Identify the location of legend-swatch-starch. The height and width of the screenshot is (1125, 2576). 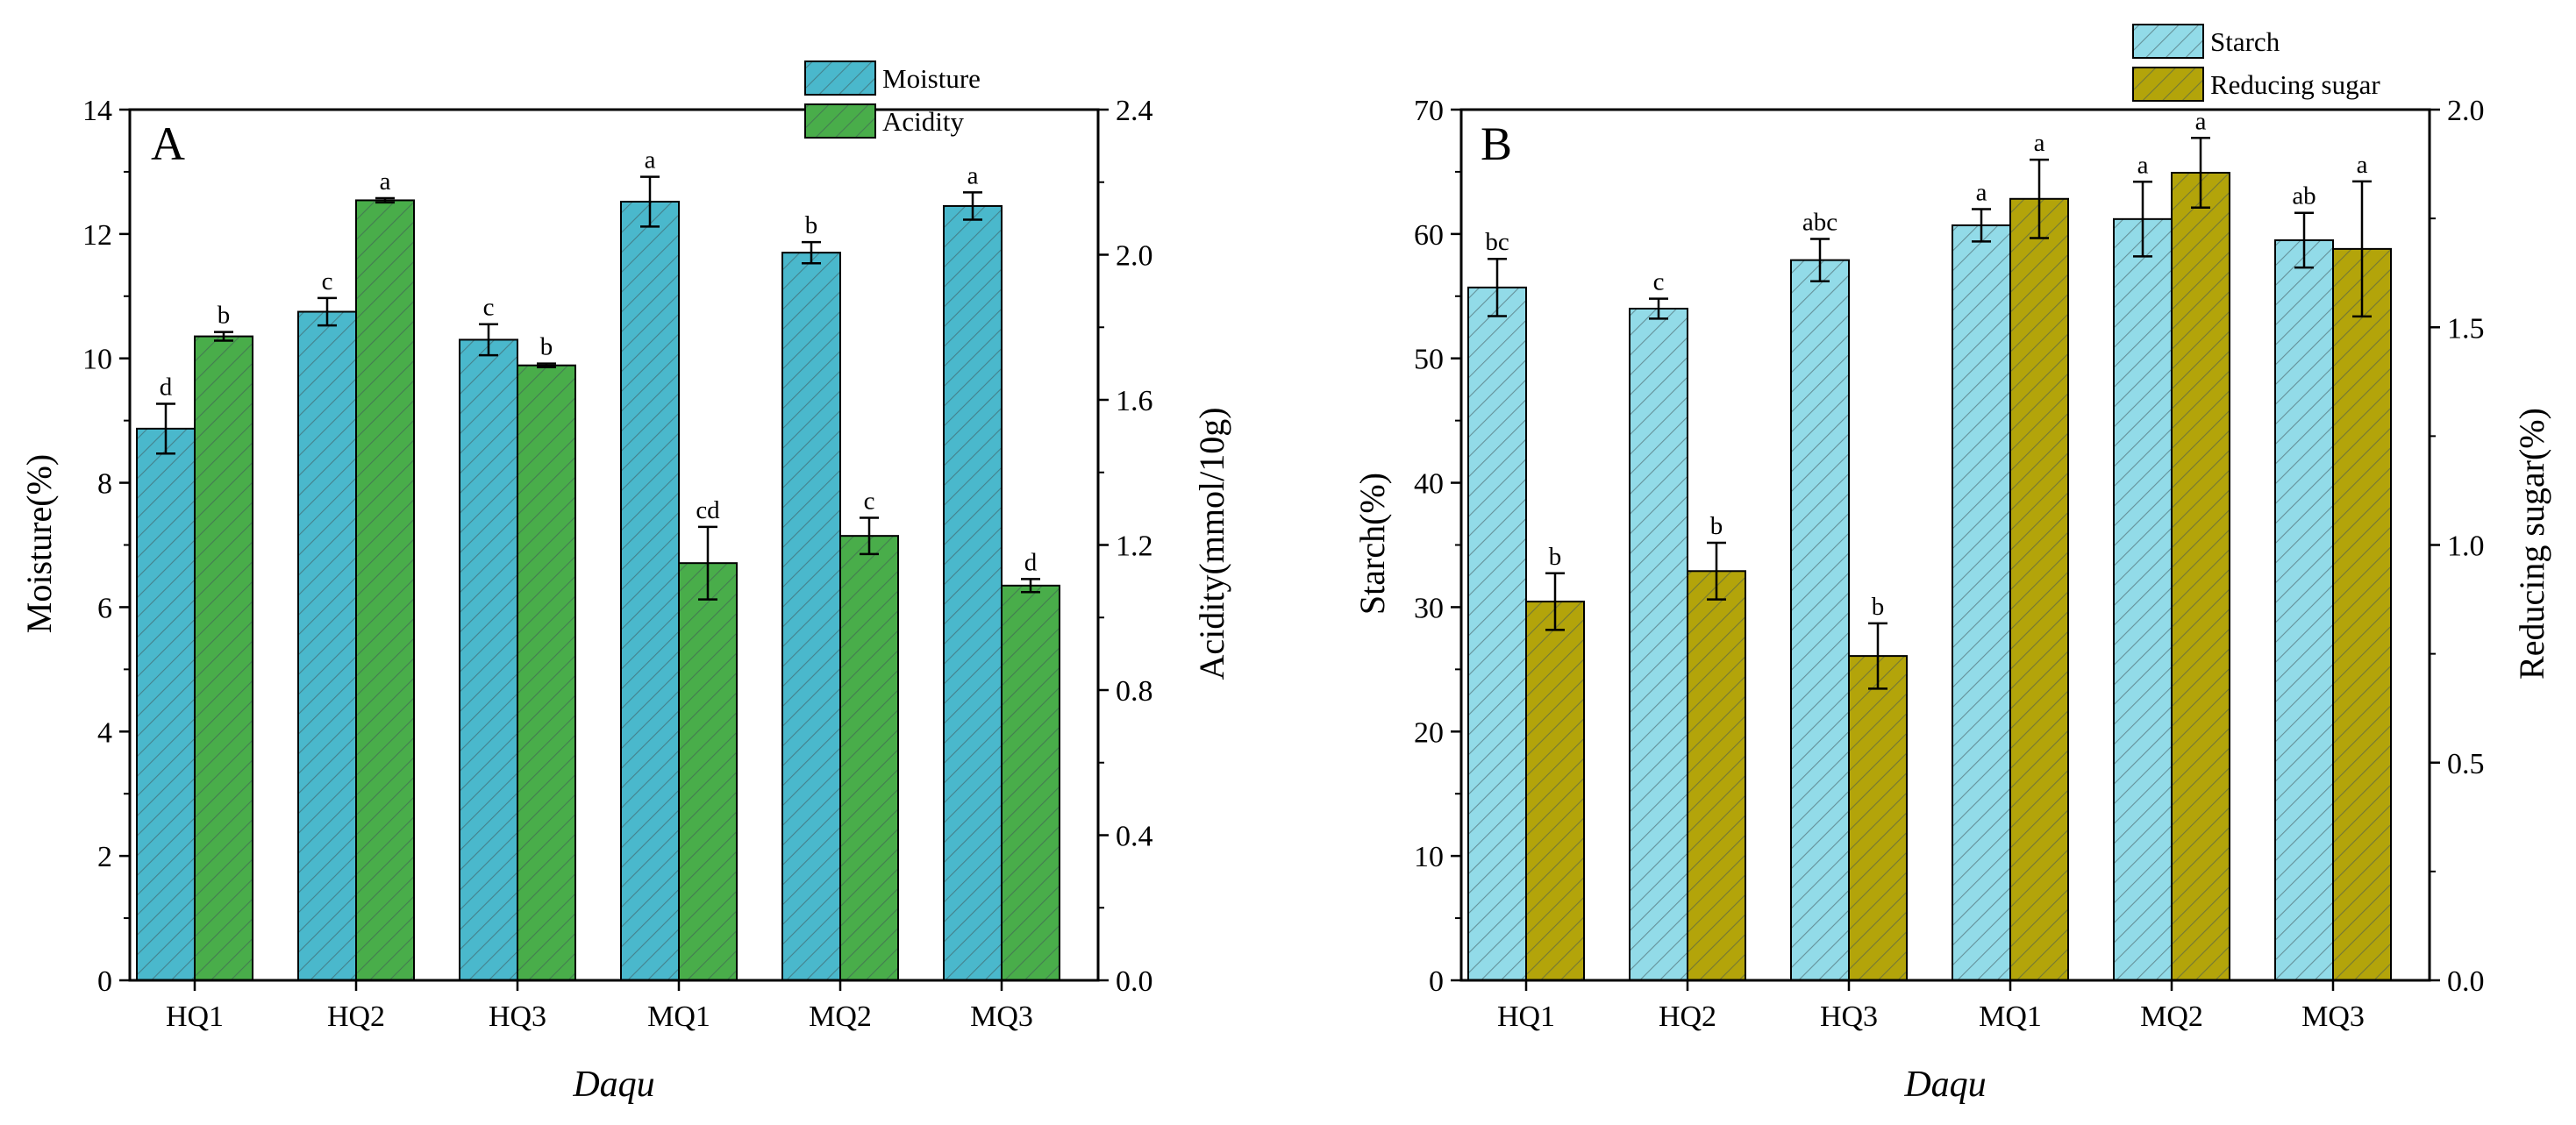
(2168, 41).